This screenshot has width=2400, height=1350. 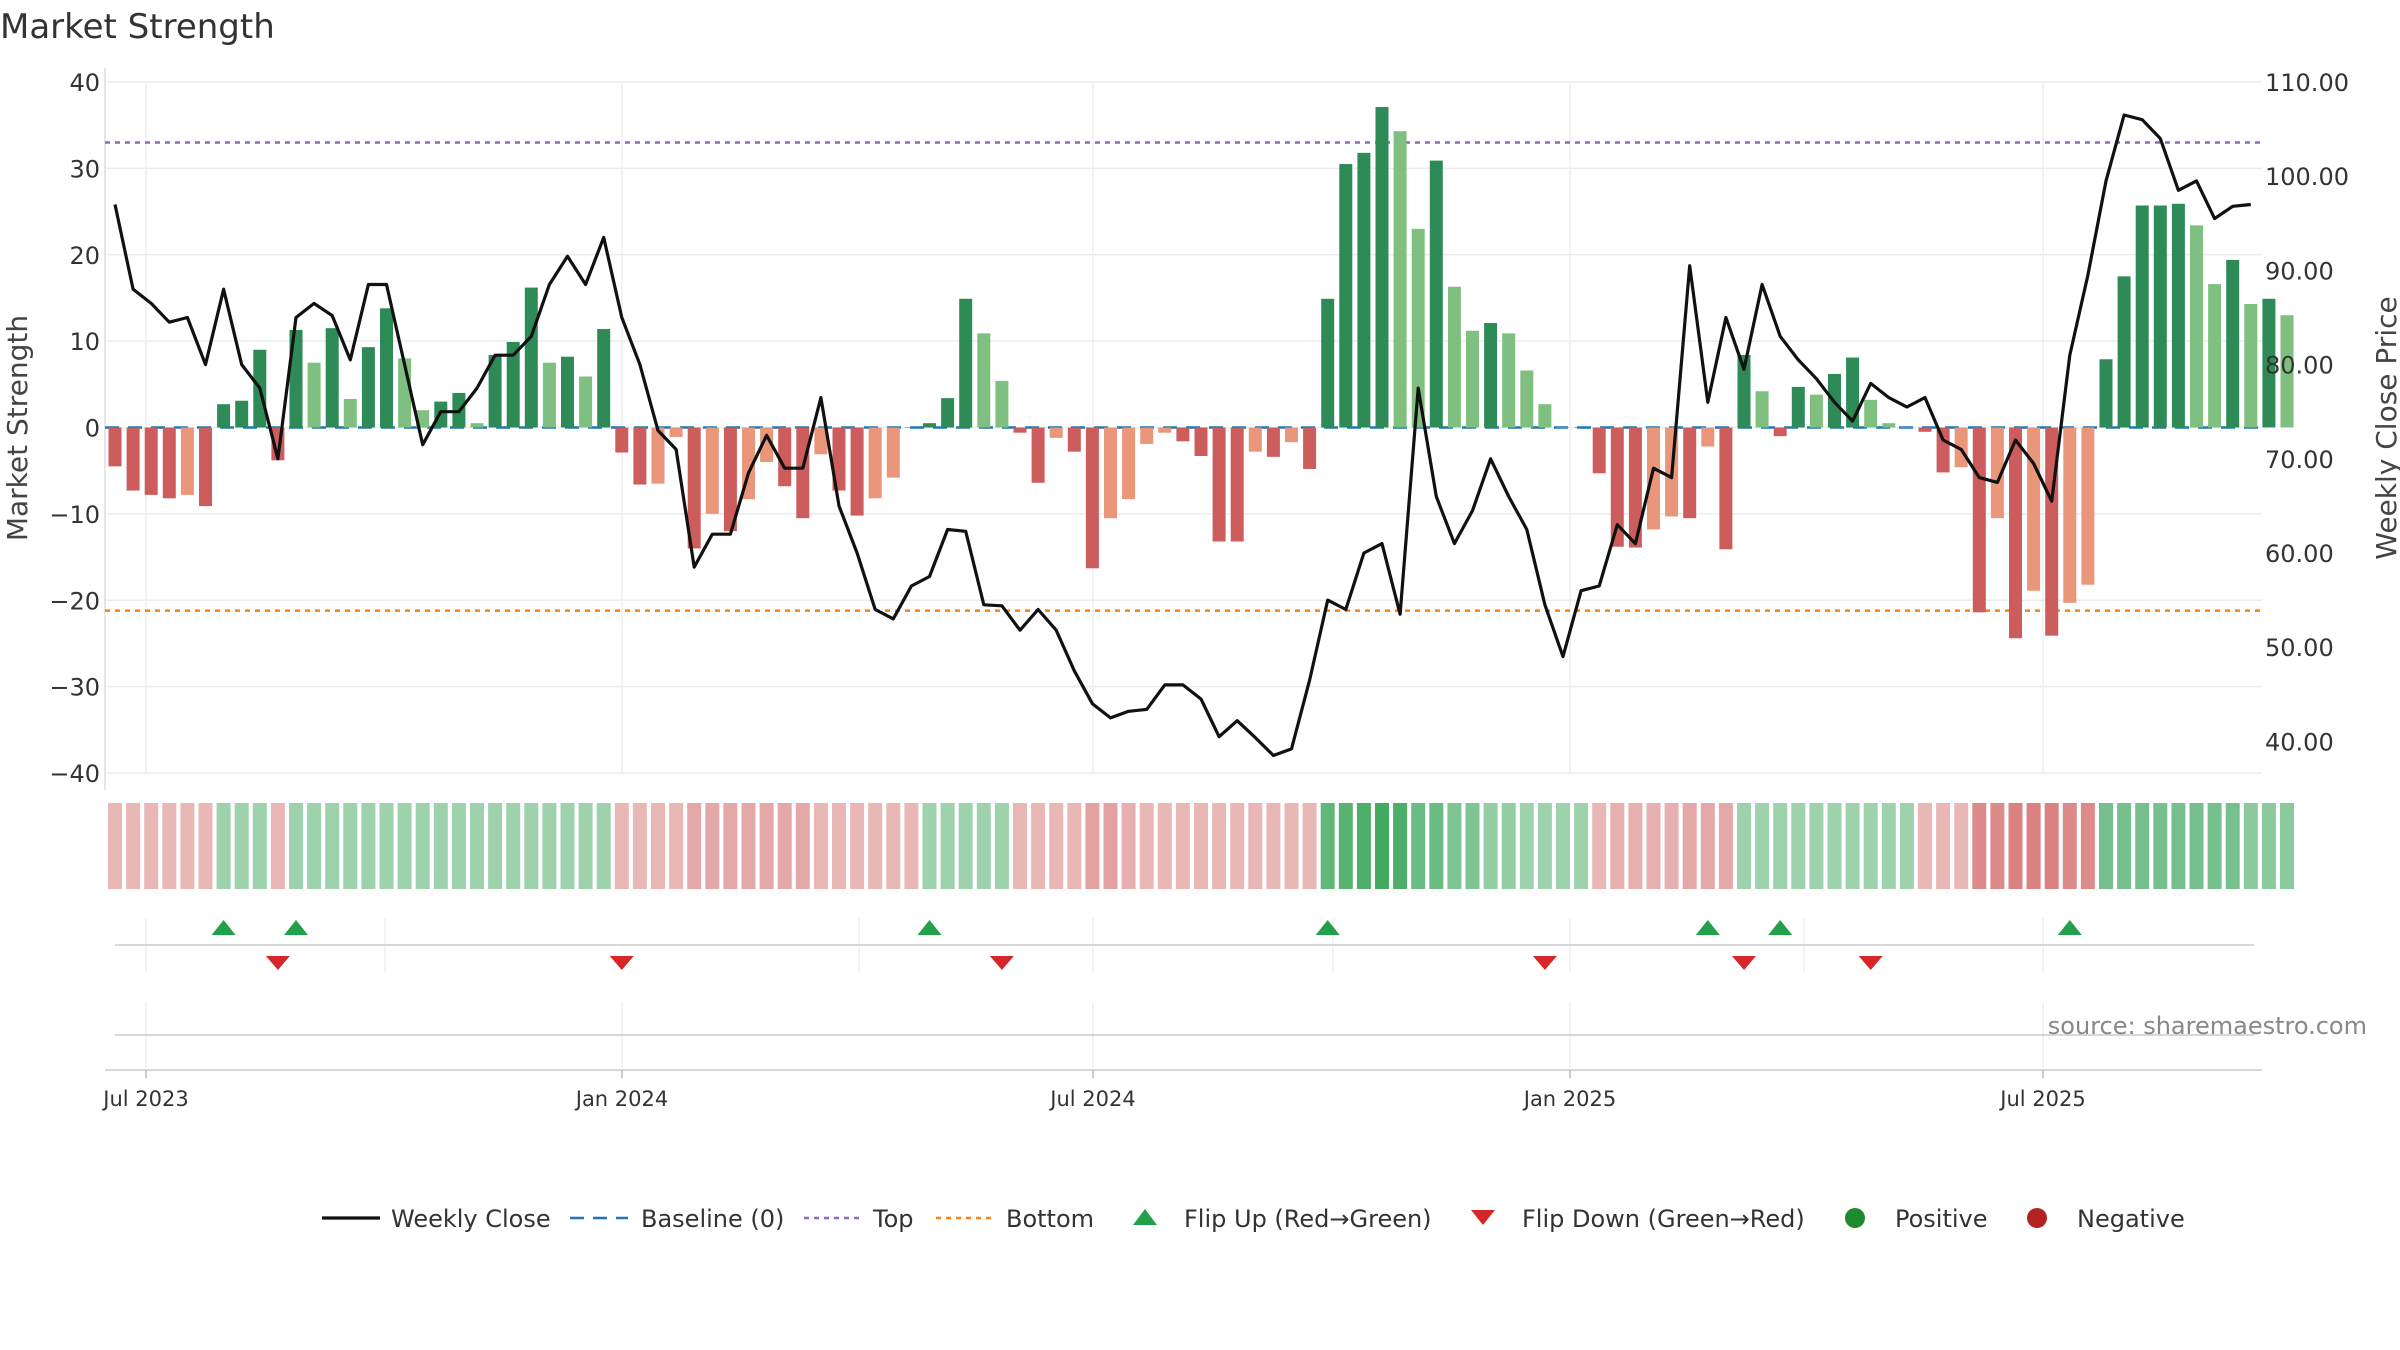 What do you see at coordinates (471, 1219) in the screenshot?
I see `legend-label-close: Weekly Close` at bounding box center [471, 1219].